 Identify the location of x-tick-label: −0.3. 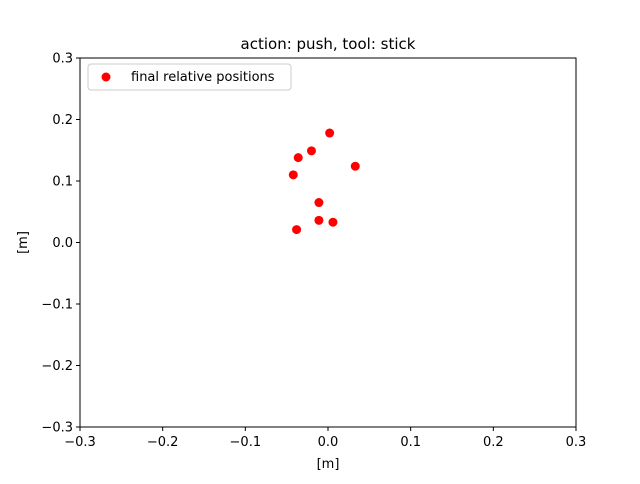
(80, 442).